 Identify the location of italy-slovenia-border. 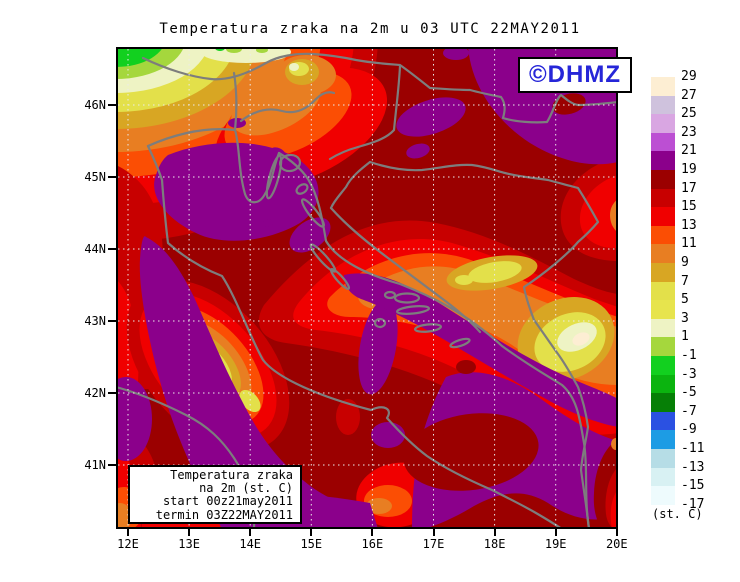
(235, 101).